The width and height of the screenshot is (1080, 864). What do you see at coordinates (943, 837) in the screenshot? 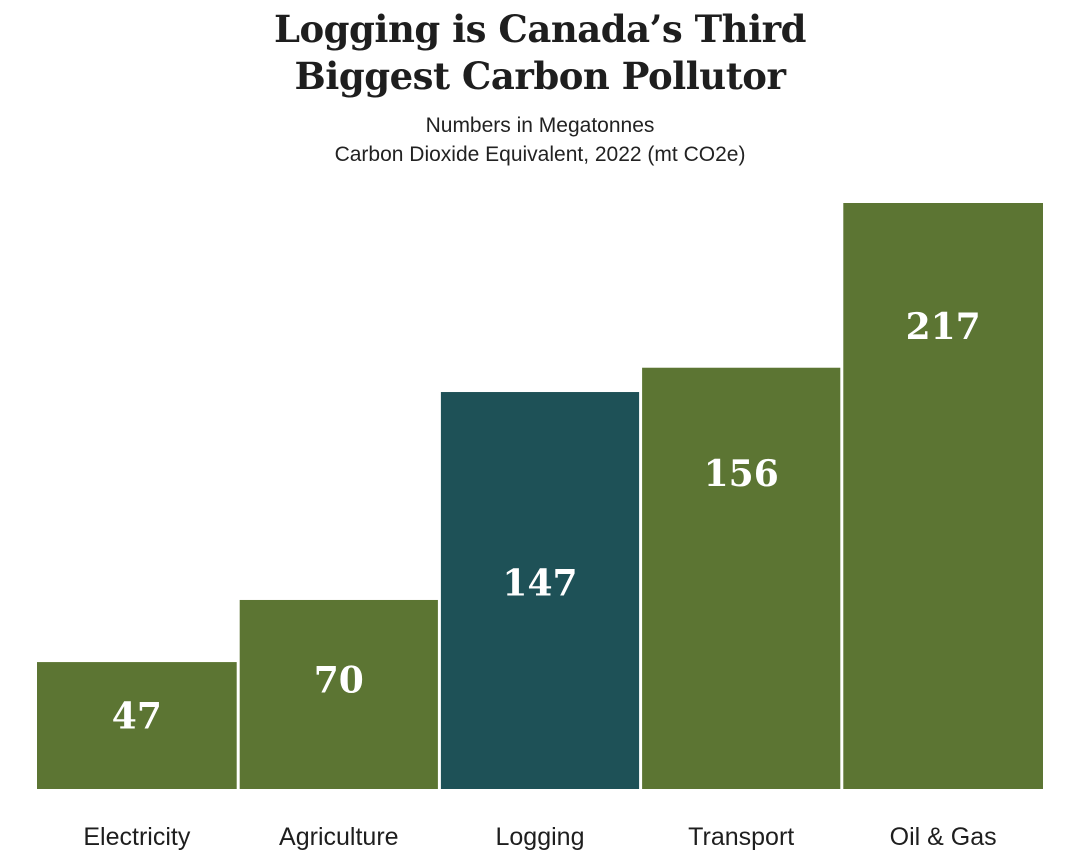
I see `category-label-oil-gas: Oil & Gas` at bounding box center [943, 837].